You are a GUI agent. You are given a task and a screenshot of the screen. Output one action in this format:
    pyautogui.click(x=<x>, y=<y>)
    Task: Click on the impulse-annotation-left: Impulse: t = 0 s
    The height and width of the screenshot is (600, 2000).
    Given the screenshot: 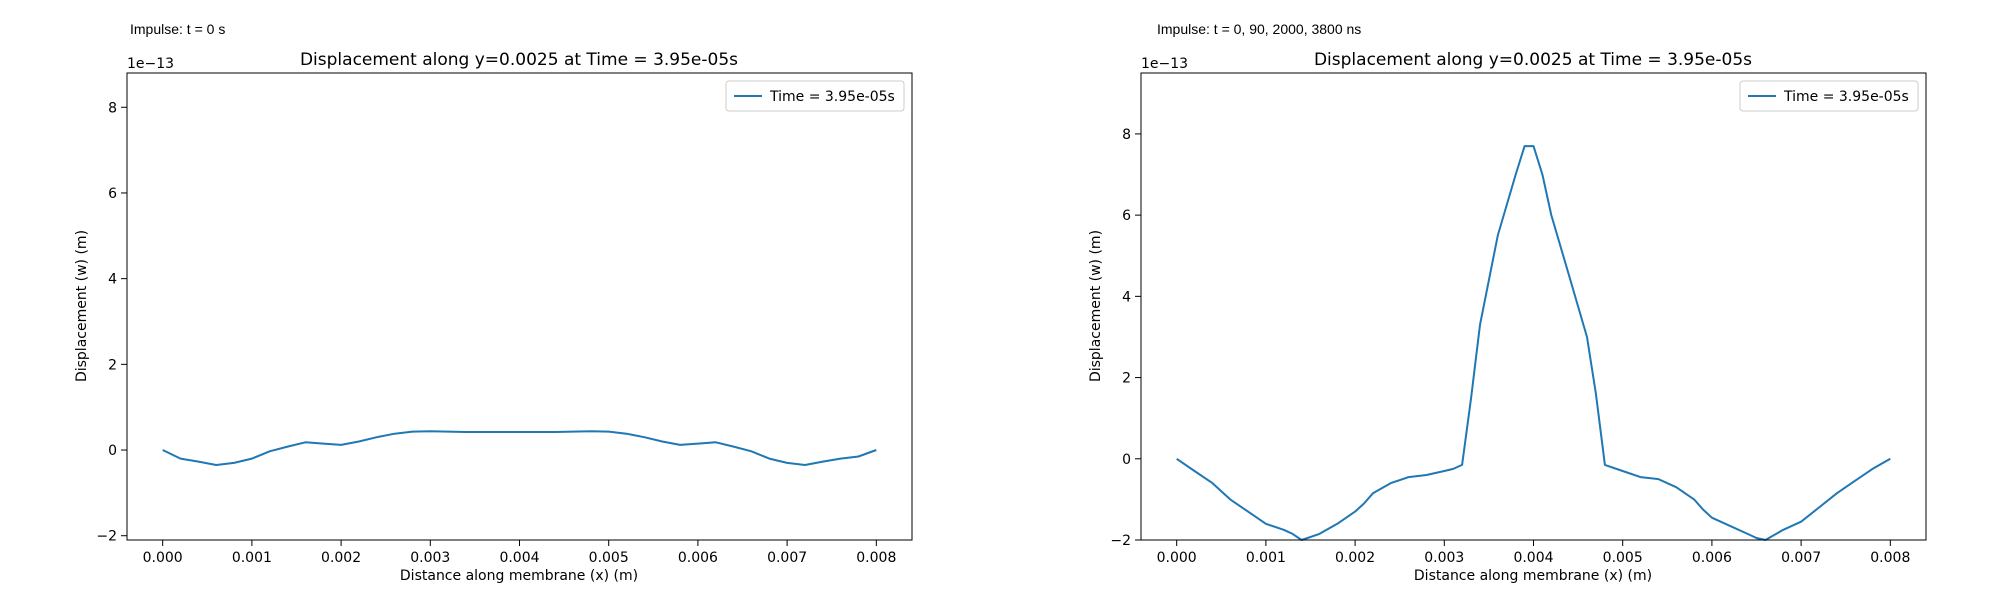 What is the action you would take?
    pyautogui.click(x=178, y=29)
    